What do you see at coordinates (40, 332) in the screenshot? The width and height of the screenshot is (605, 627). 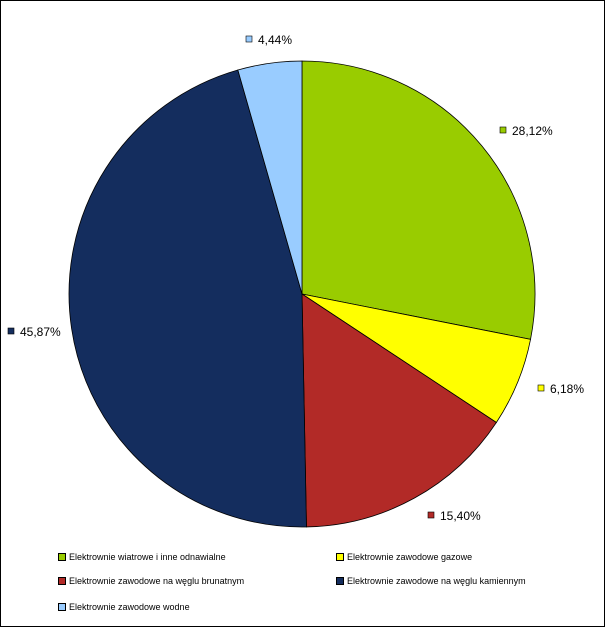 I see `data-label: 45,87%` at bounding box center [40, 332].